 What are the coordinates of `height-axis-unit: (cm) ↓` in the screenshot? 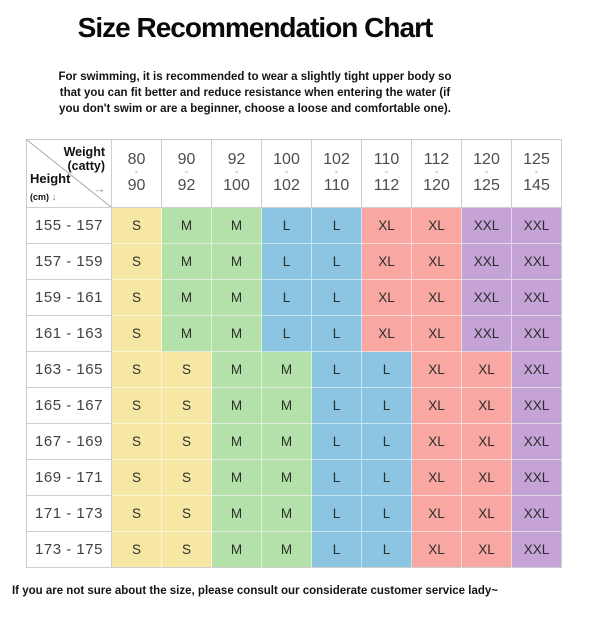 It's located at (43, 197).